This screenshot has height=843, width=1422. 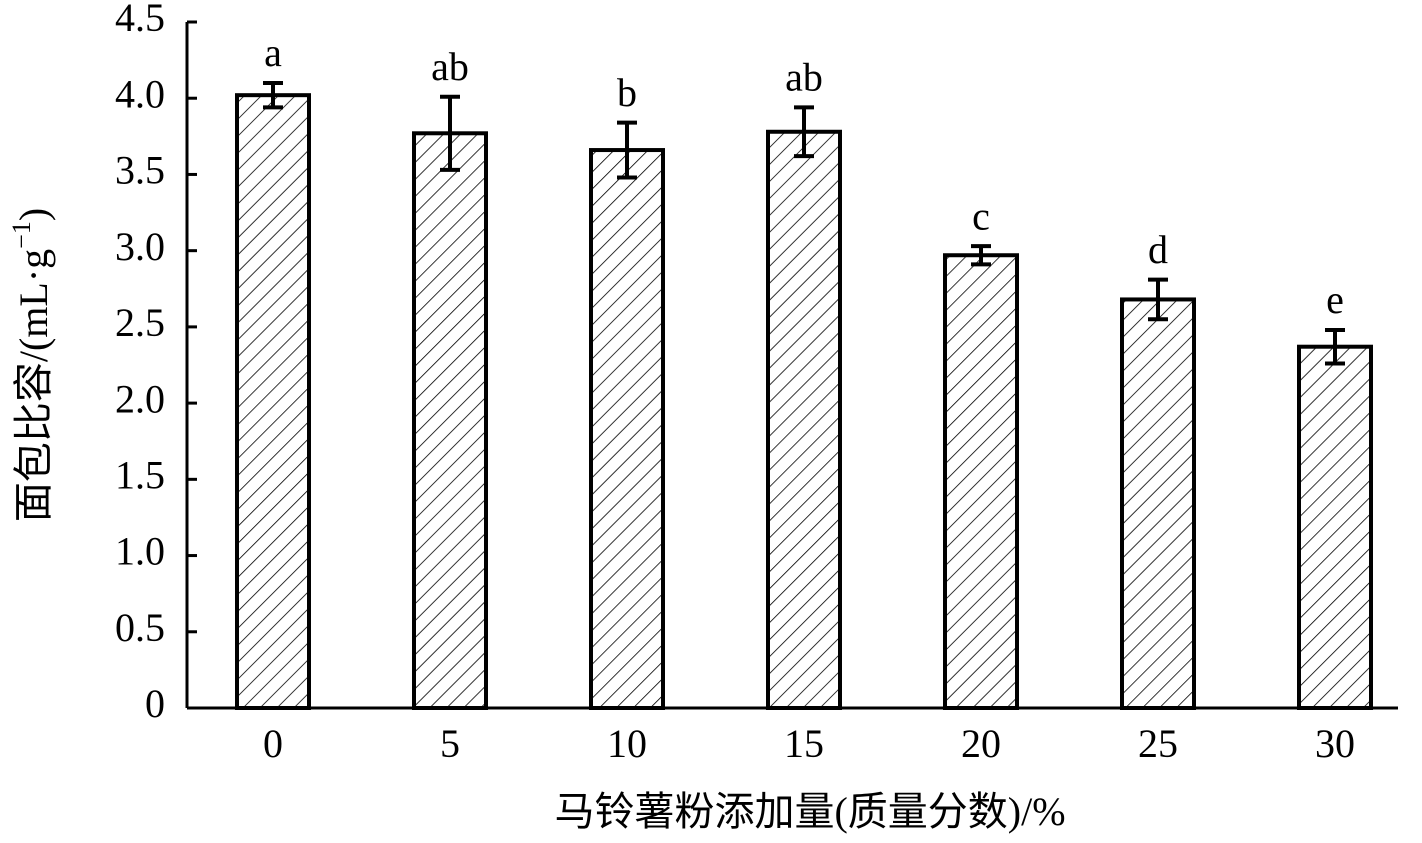 I want to click on x-tick-label: 20, so click(x=981, y=743).